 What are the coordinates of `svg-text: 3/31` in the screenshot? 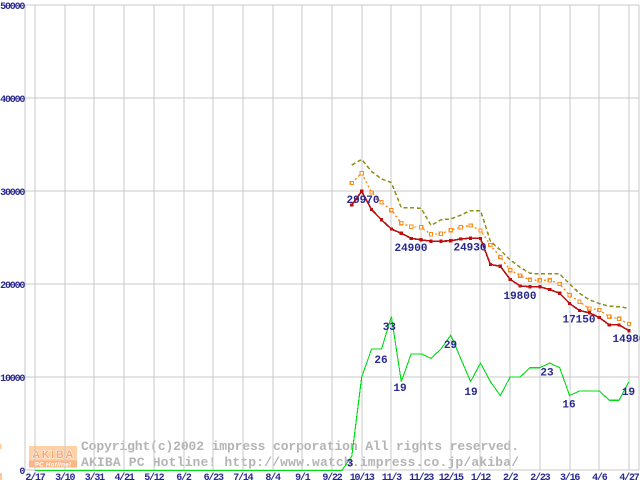 It's located at (95, 476).